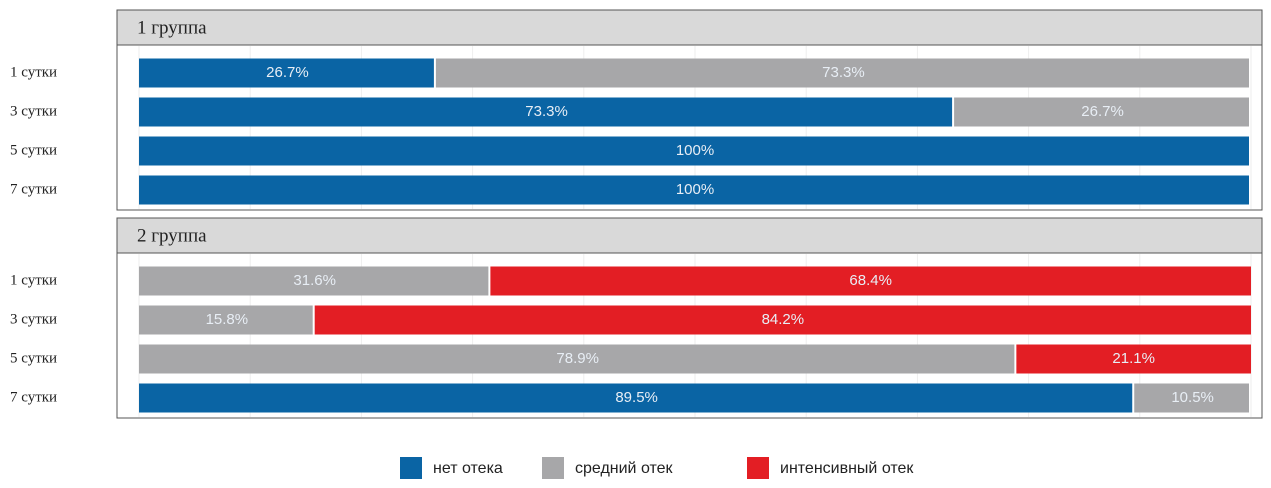 The image size is (1271, 488). What do you see at coordinates (172, 27) in the screenshot?
I see `facet-title: 1 группа` at bounding box center [172, 27].